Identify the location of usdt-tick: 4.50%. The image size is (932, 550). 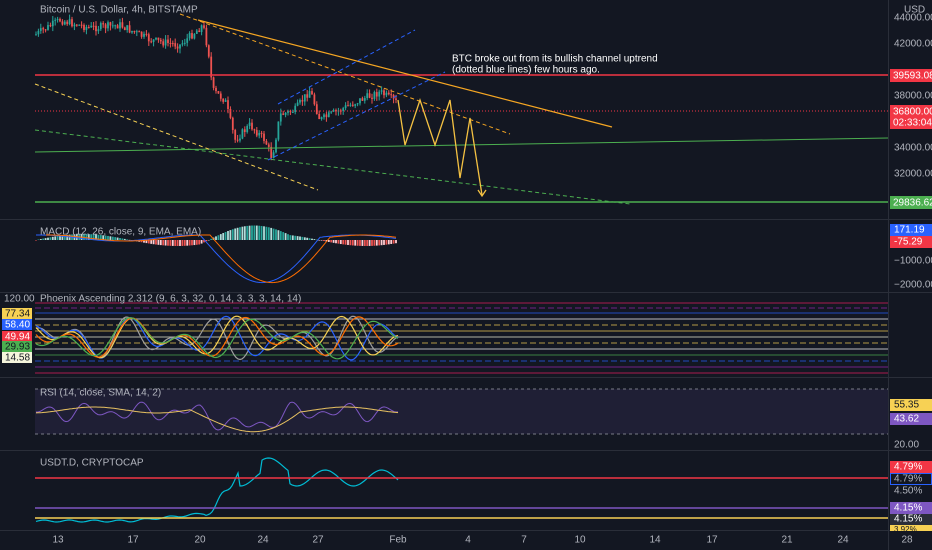
(908, 491).